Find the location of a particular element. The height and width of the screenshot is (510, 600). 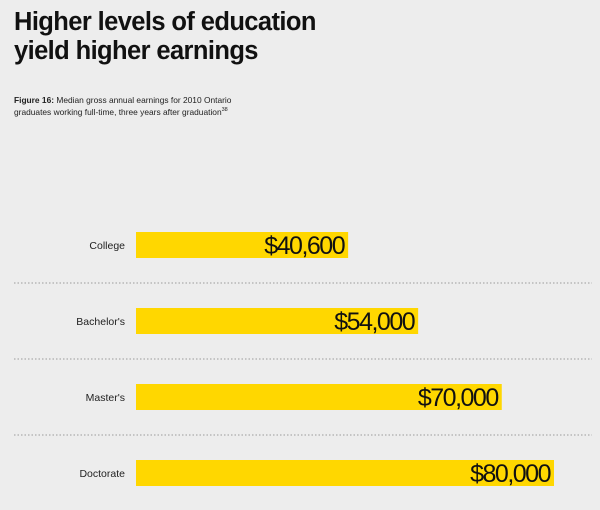

category-label-doctorate: Doctorate is located at coordinates (102, 474).